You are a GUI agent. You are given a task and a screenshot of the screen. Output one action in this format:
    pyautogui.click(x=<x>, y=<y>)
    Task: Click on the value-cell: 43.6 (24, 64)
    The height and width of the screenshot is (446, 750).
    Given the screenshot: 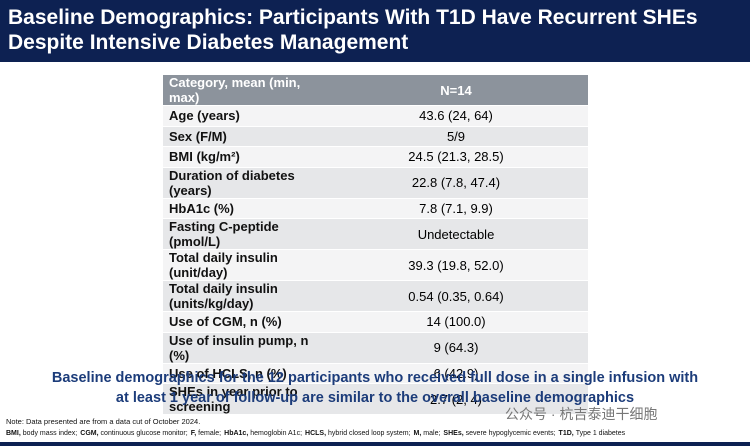 What is the action you would take?
    pyautogui.click(x=456, y=116)
    